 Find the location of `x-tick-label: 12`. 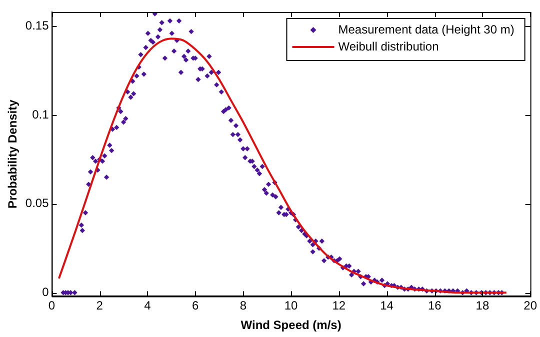

x-tick-label: 12 is located at coordinates (339, 305).